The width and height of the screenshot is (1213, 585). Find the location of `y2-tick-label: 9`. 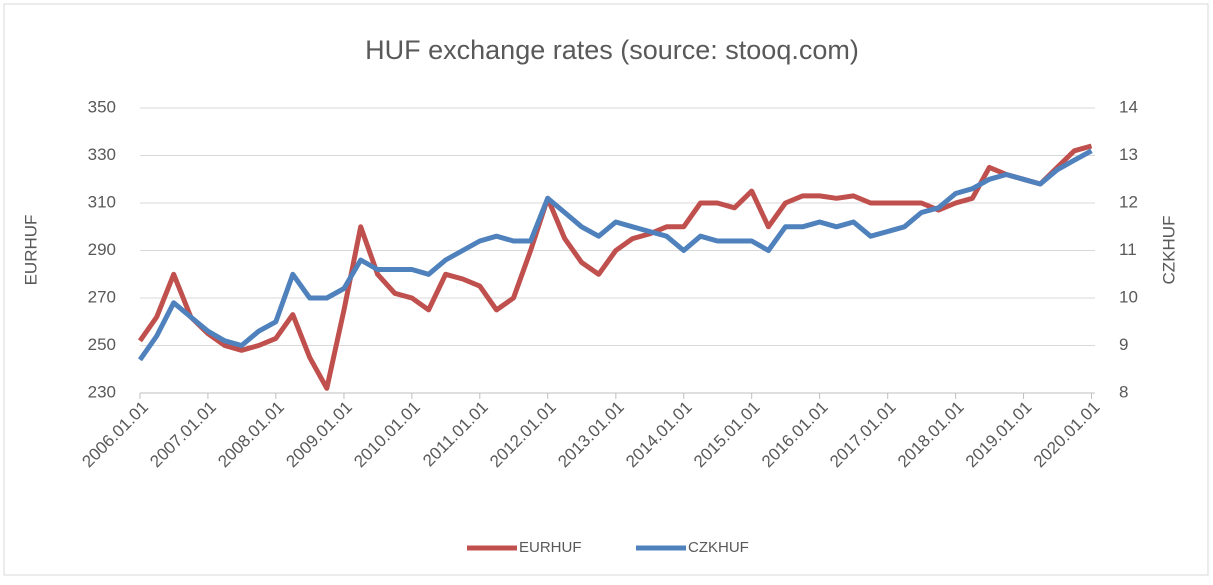

y2-tick-label: 9 is located at coordinates (1123, 344).